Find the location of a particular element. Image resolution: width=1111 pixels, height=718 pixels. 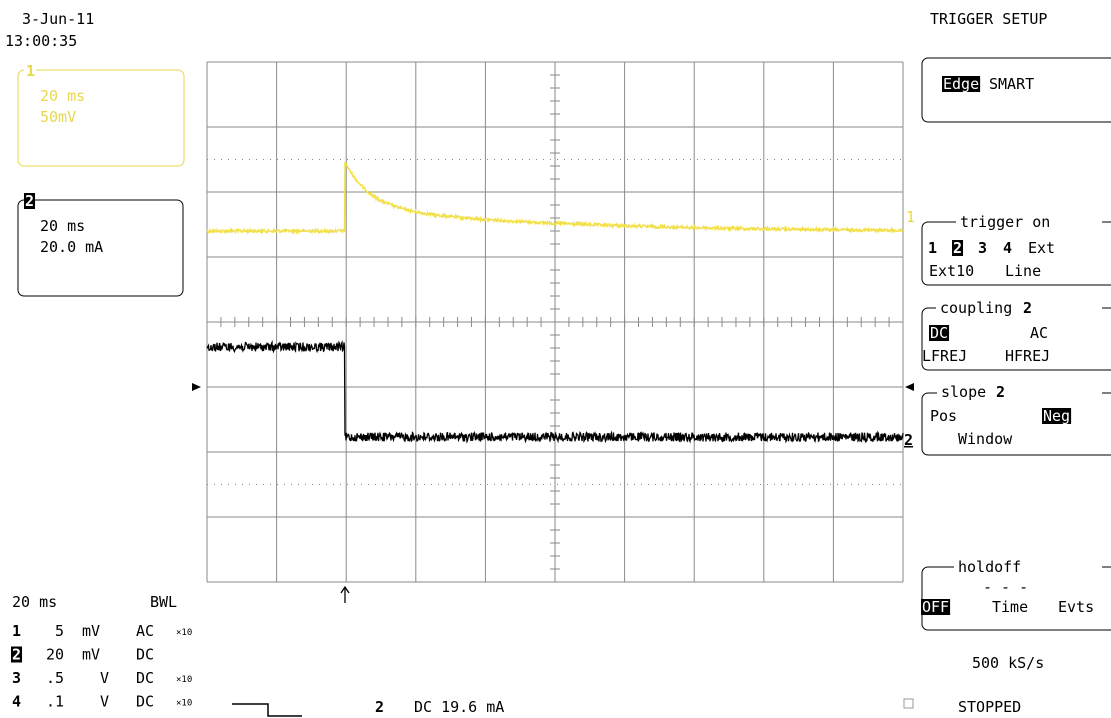

menu-option: Time is located at coordinates (1010, 607).